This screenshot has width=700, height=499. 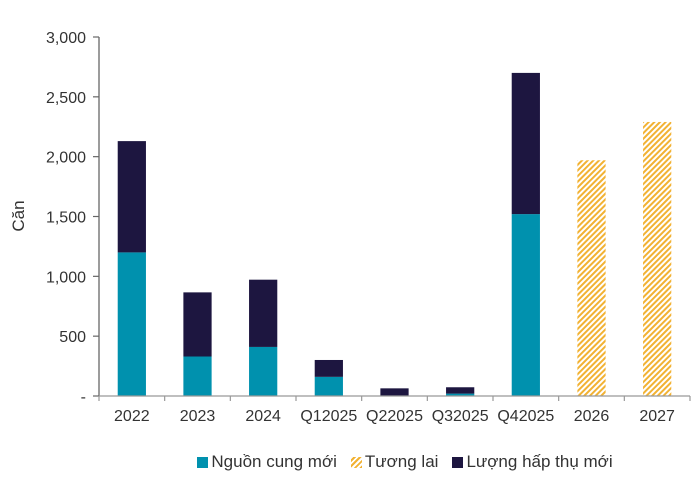 I want to click on y-tick-label: 2,000, so click(x=66, y=158).